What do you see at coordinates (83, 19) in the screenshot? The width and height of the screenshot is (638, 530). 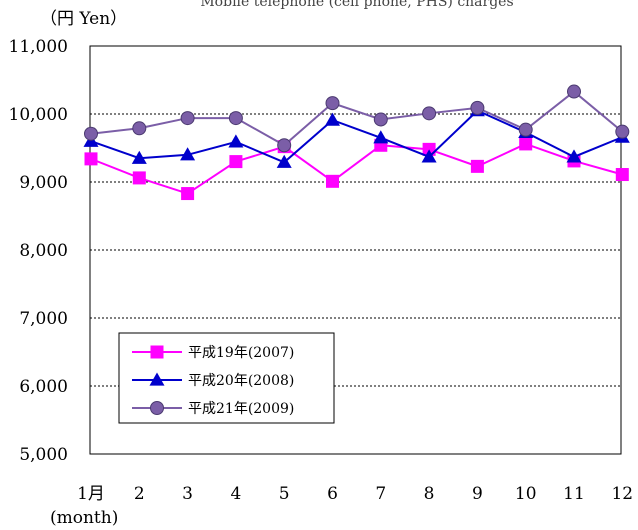 I see `y-axis-unit-label: （円 Yen）` at bounding box center [83, 19].